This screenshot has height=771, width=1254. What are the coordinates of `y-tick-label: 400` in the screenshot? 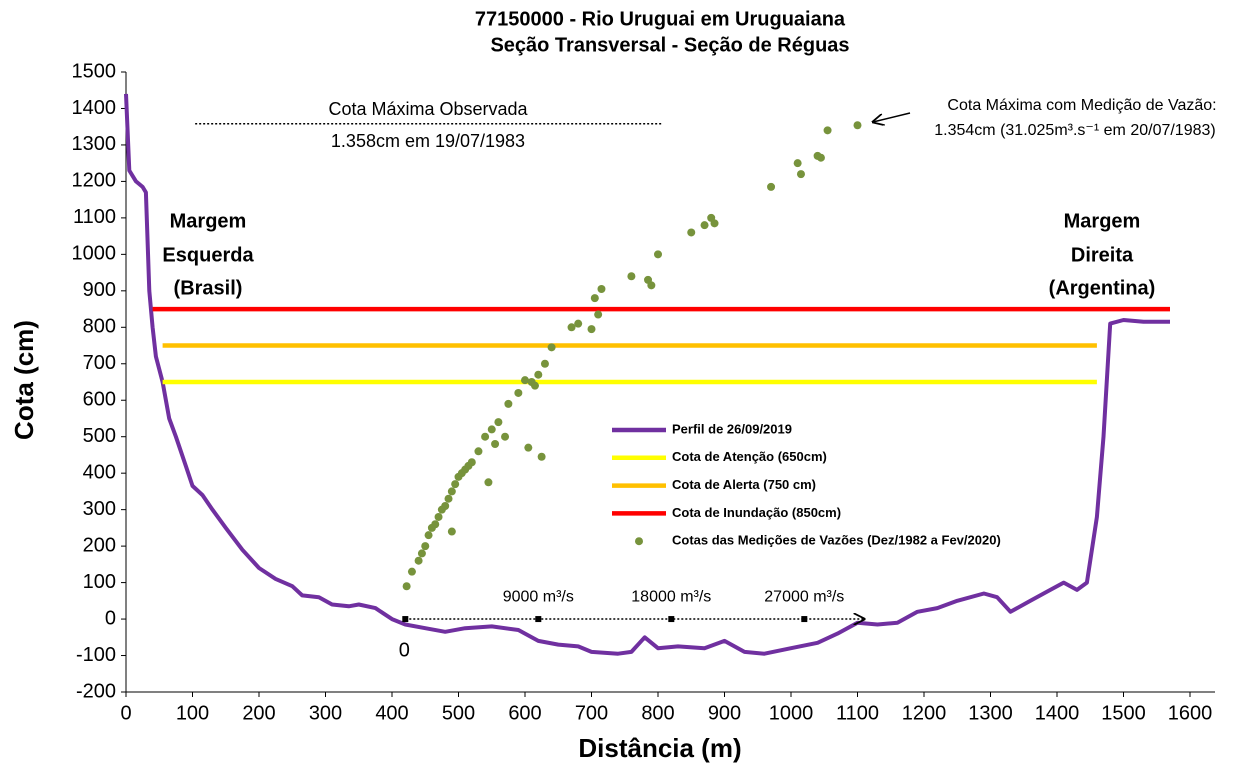 It's located at (99, 472).